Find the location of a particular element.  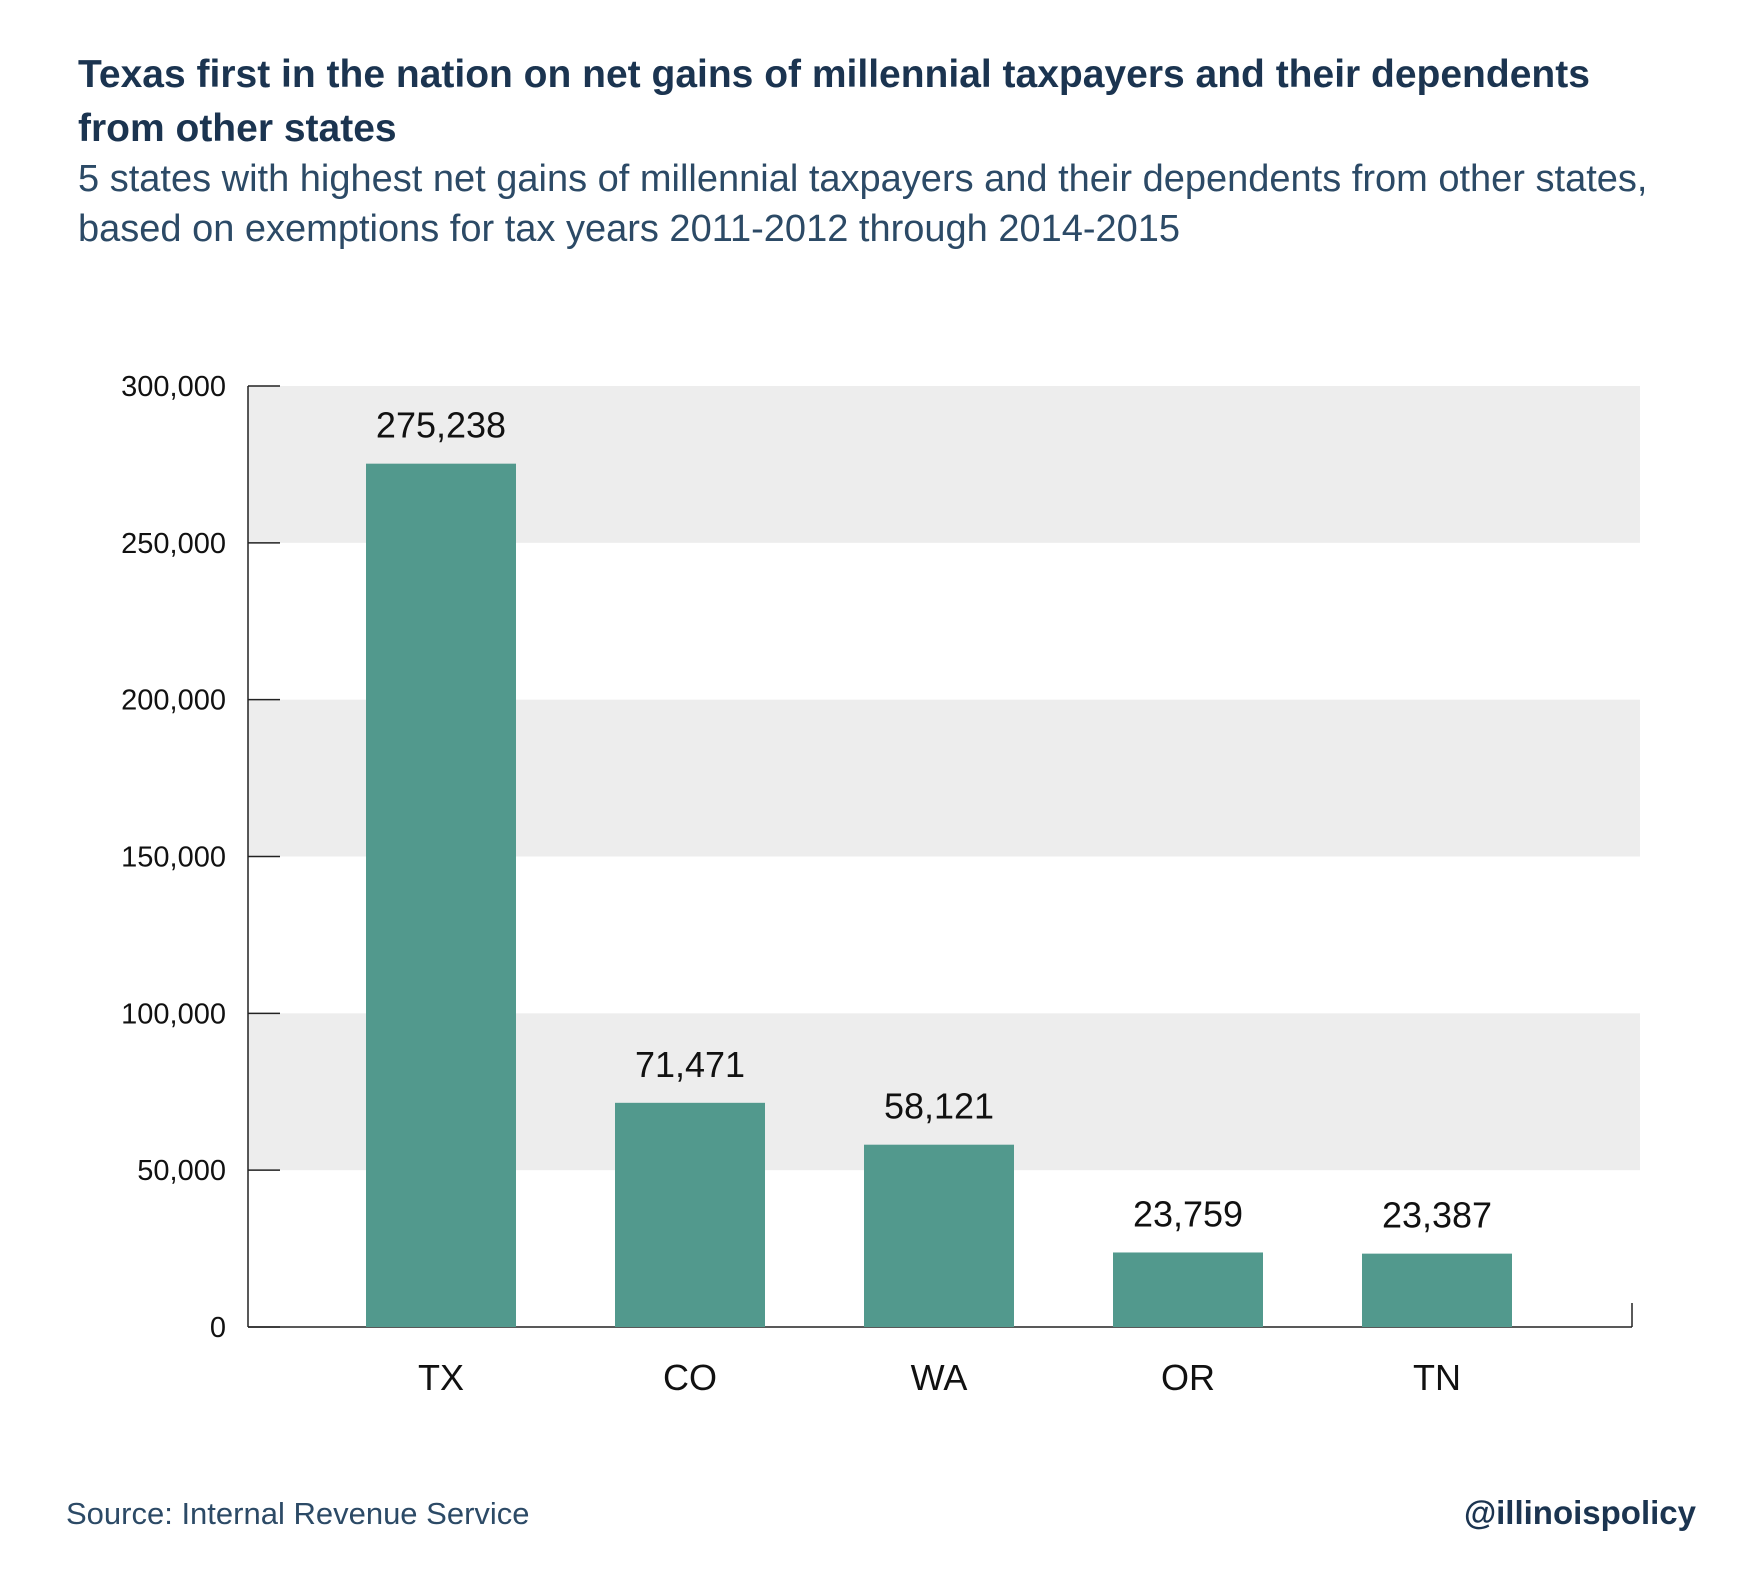

x-label-or: OR is located at coordinates (1188, 1377).